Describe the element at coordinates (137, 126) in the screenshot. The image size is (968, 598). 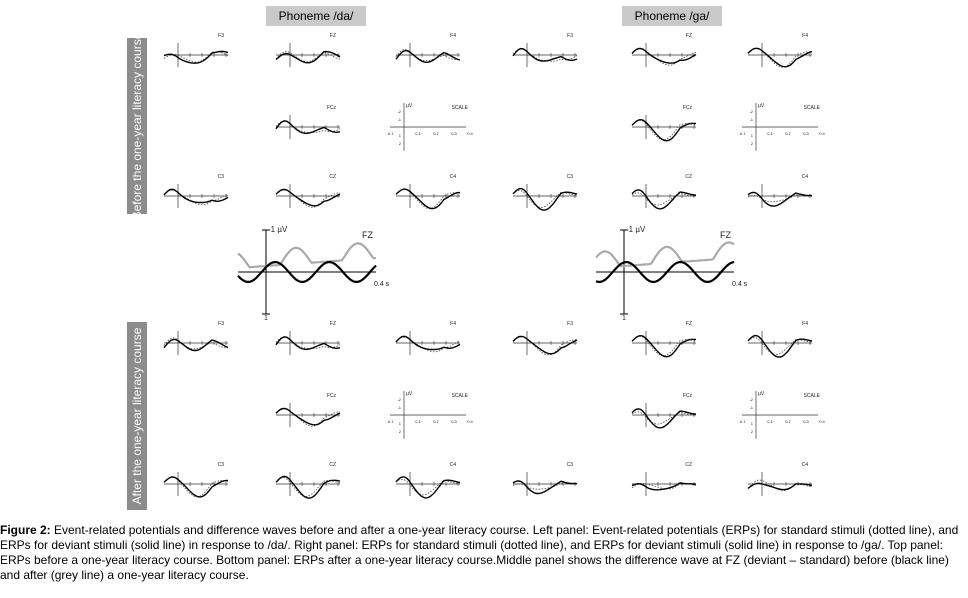
I see `before-label-band: Before the one-year literacy course` at that location.